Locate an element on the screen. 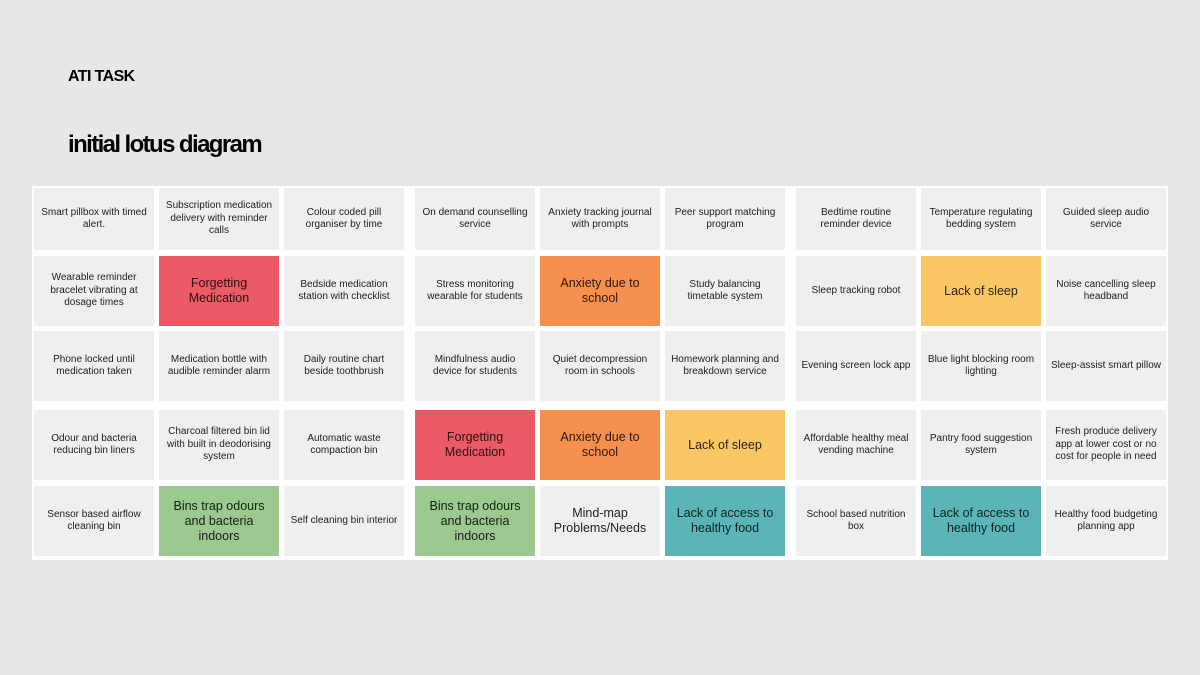 Image resolution: width=1200 pixels, height=675 pixels. idea-cell: Homework planning and breakdown service is located at coordinates (725, 366).